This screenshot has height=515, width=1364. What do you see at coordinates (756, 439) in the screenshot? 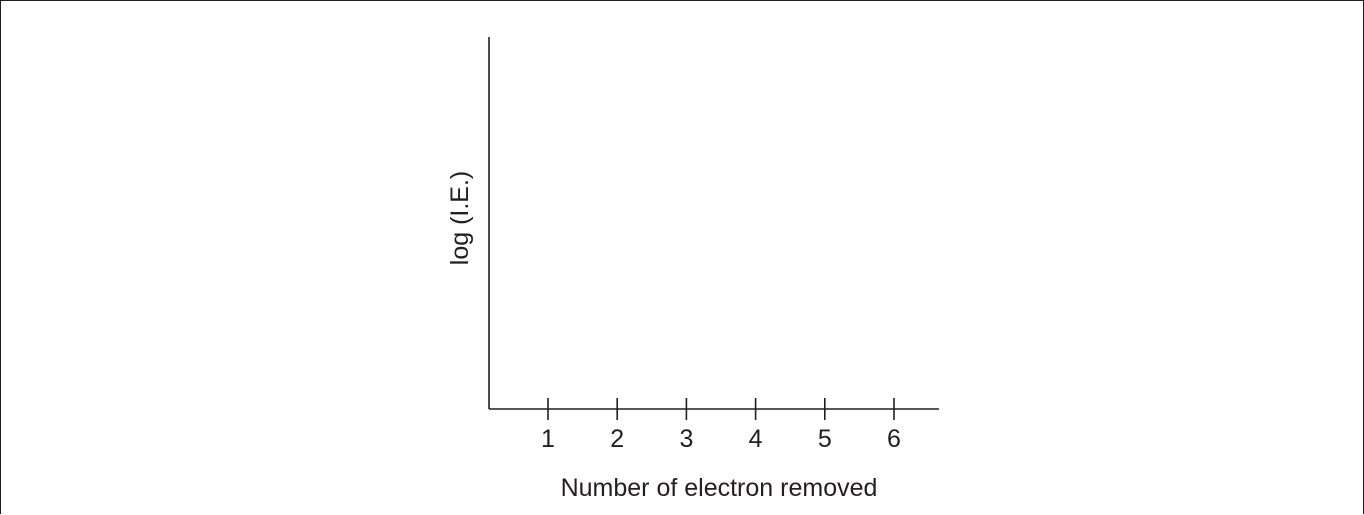
I see `x-tick-label: 4` at bounding box center [756, 439].